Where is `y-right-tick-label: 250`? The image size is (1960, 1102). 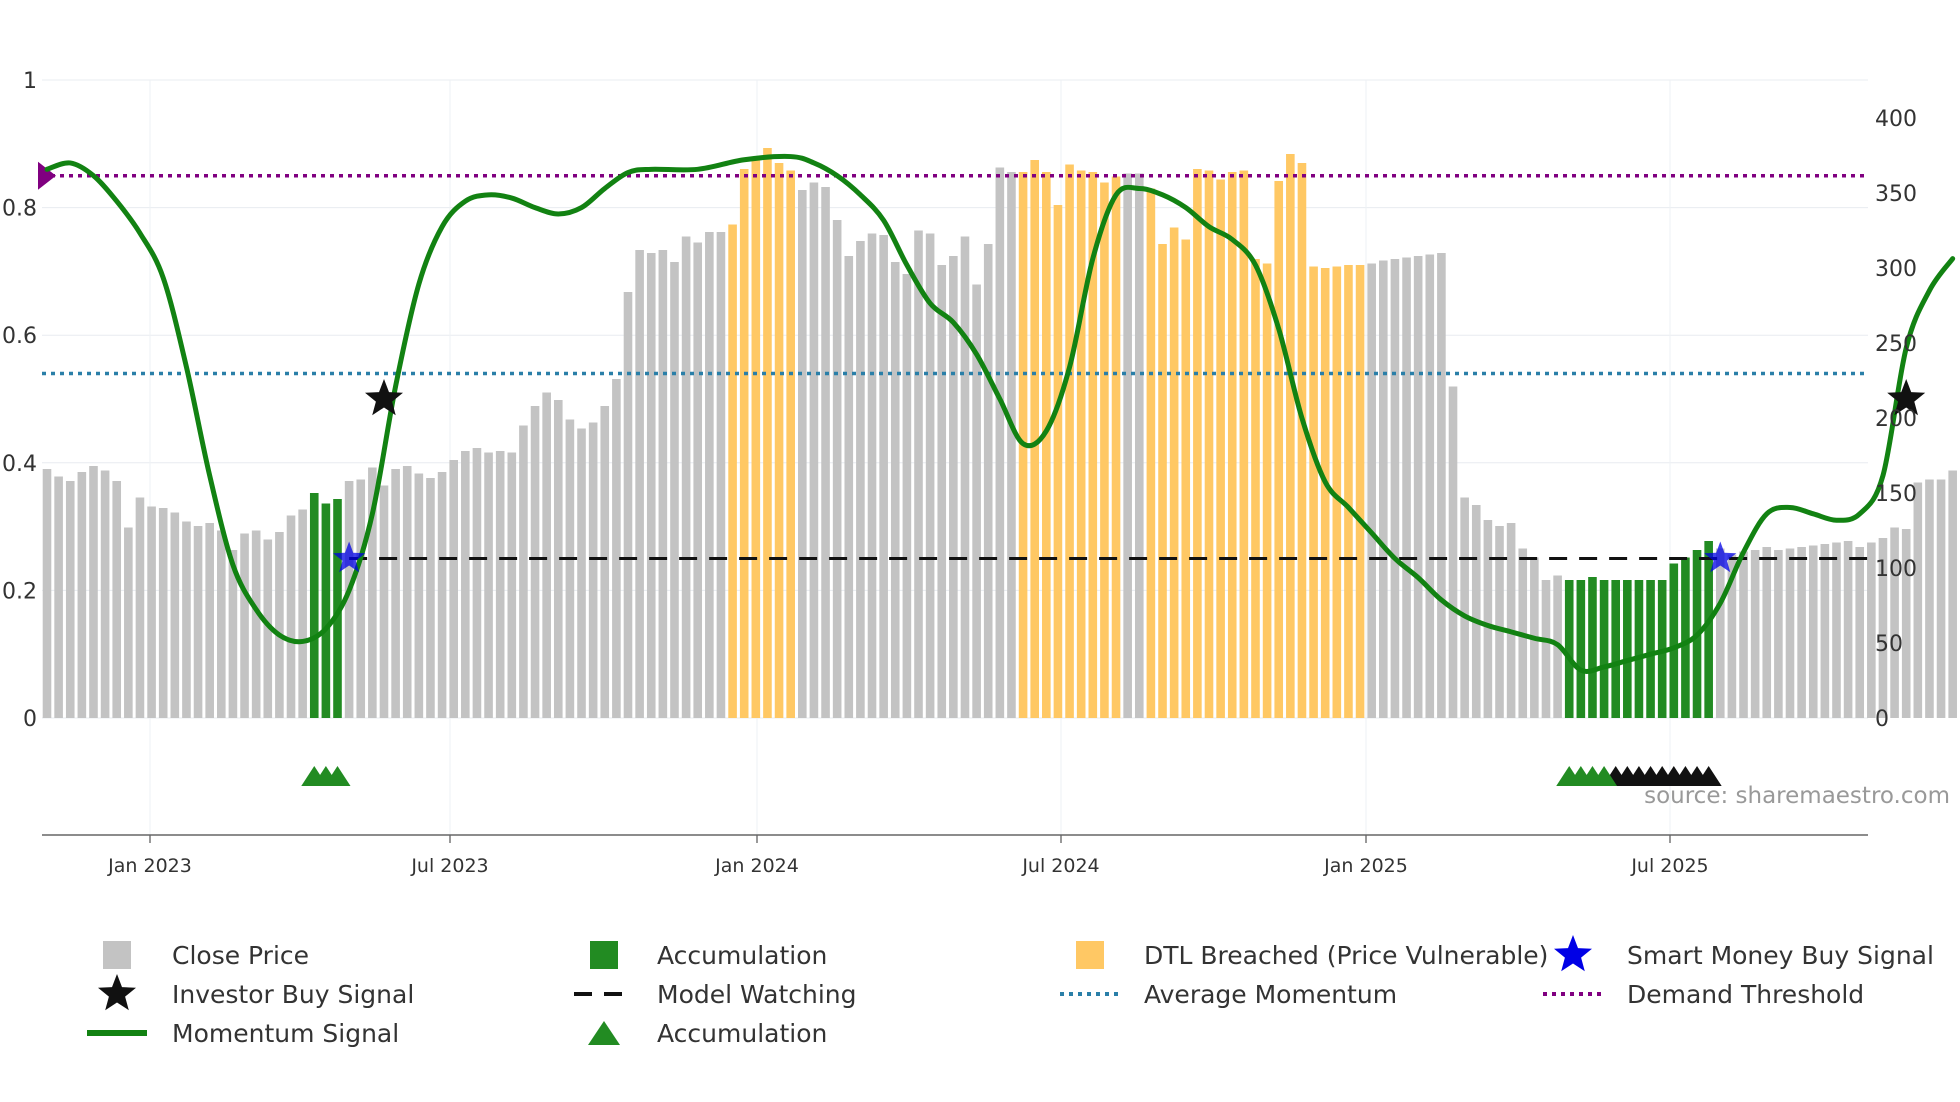
y-right-tick-label: 250 is located at coordinates (1896, 344).